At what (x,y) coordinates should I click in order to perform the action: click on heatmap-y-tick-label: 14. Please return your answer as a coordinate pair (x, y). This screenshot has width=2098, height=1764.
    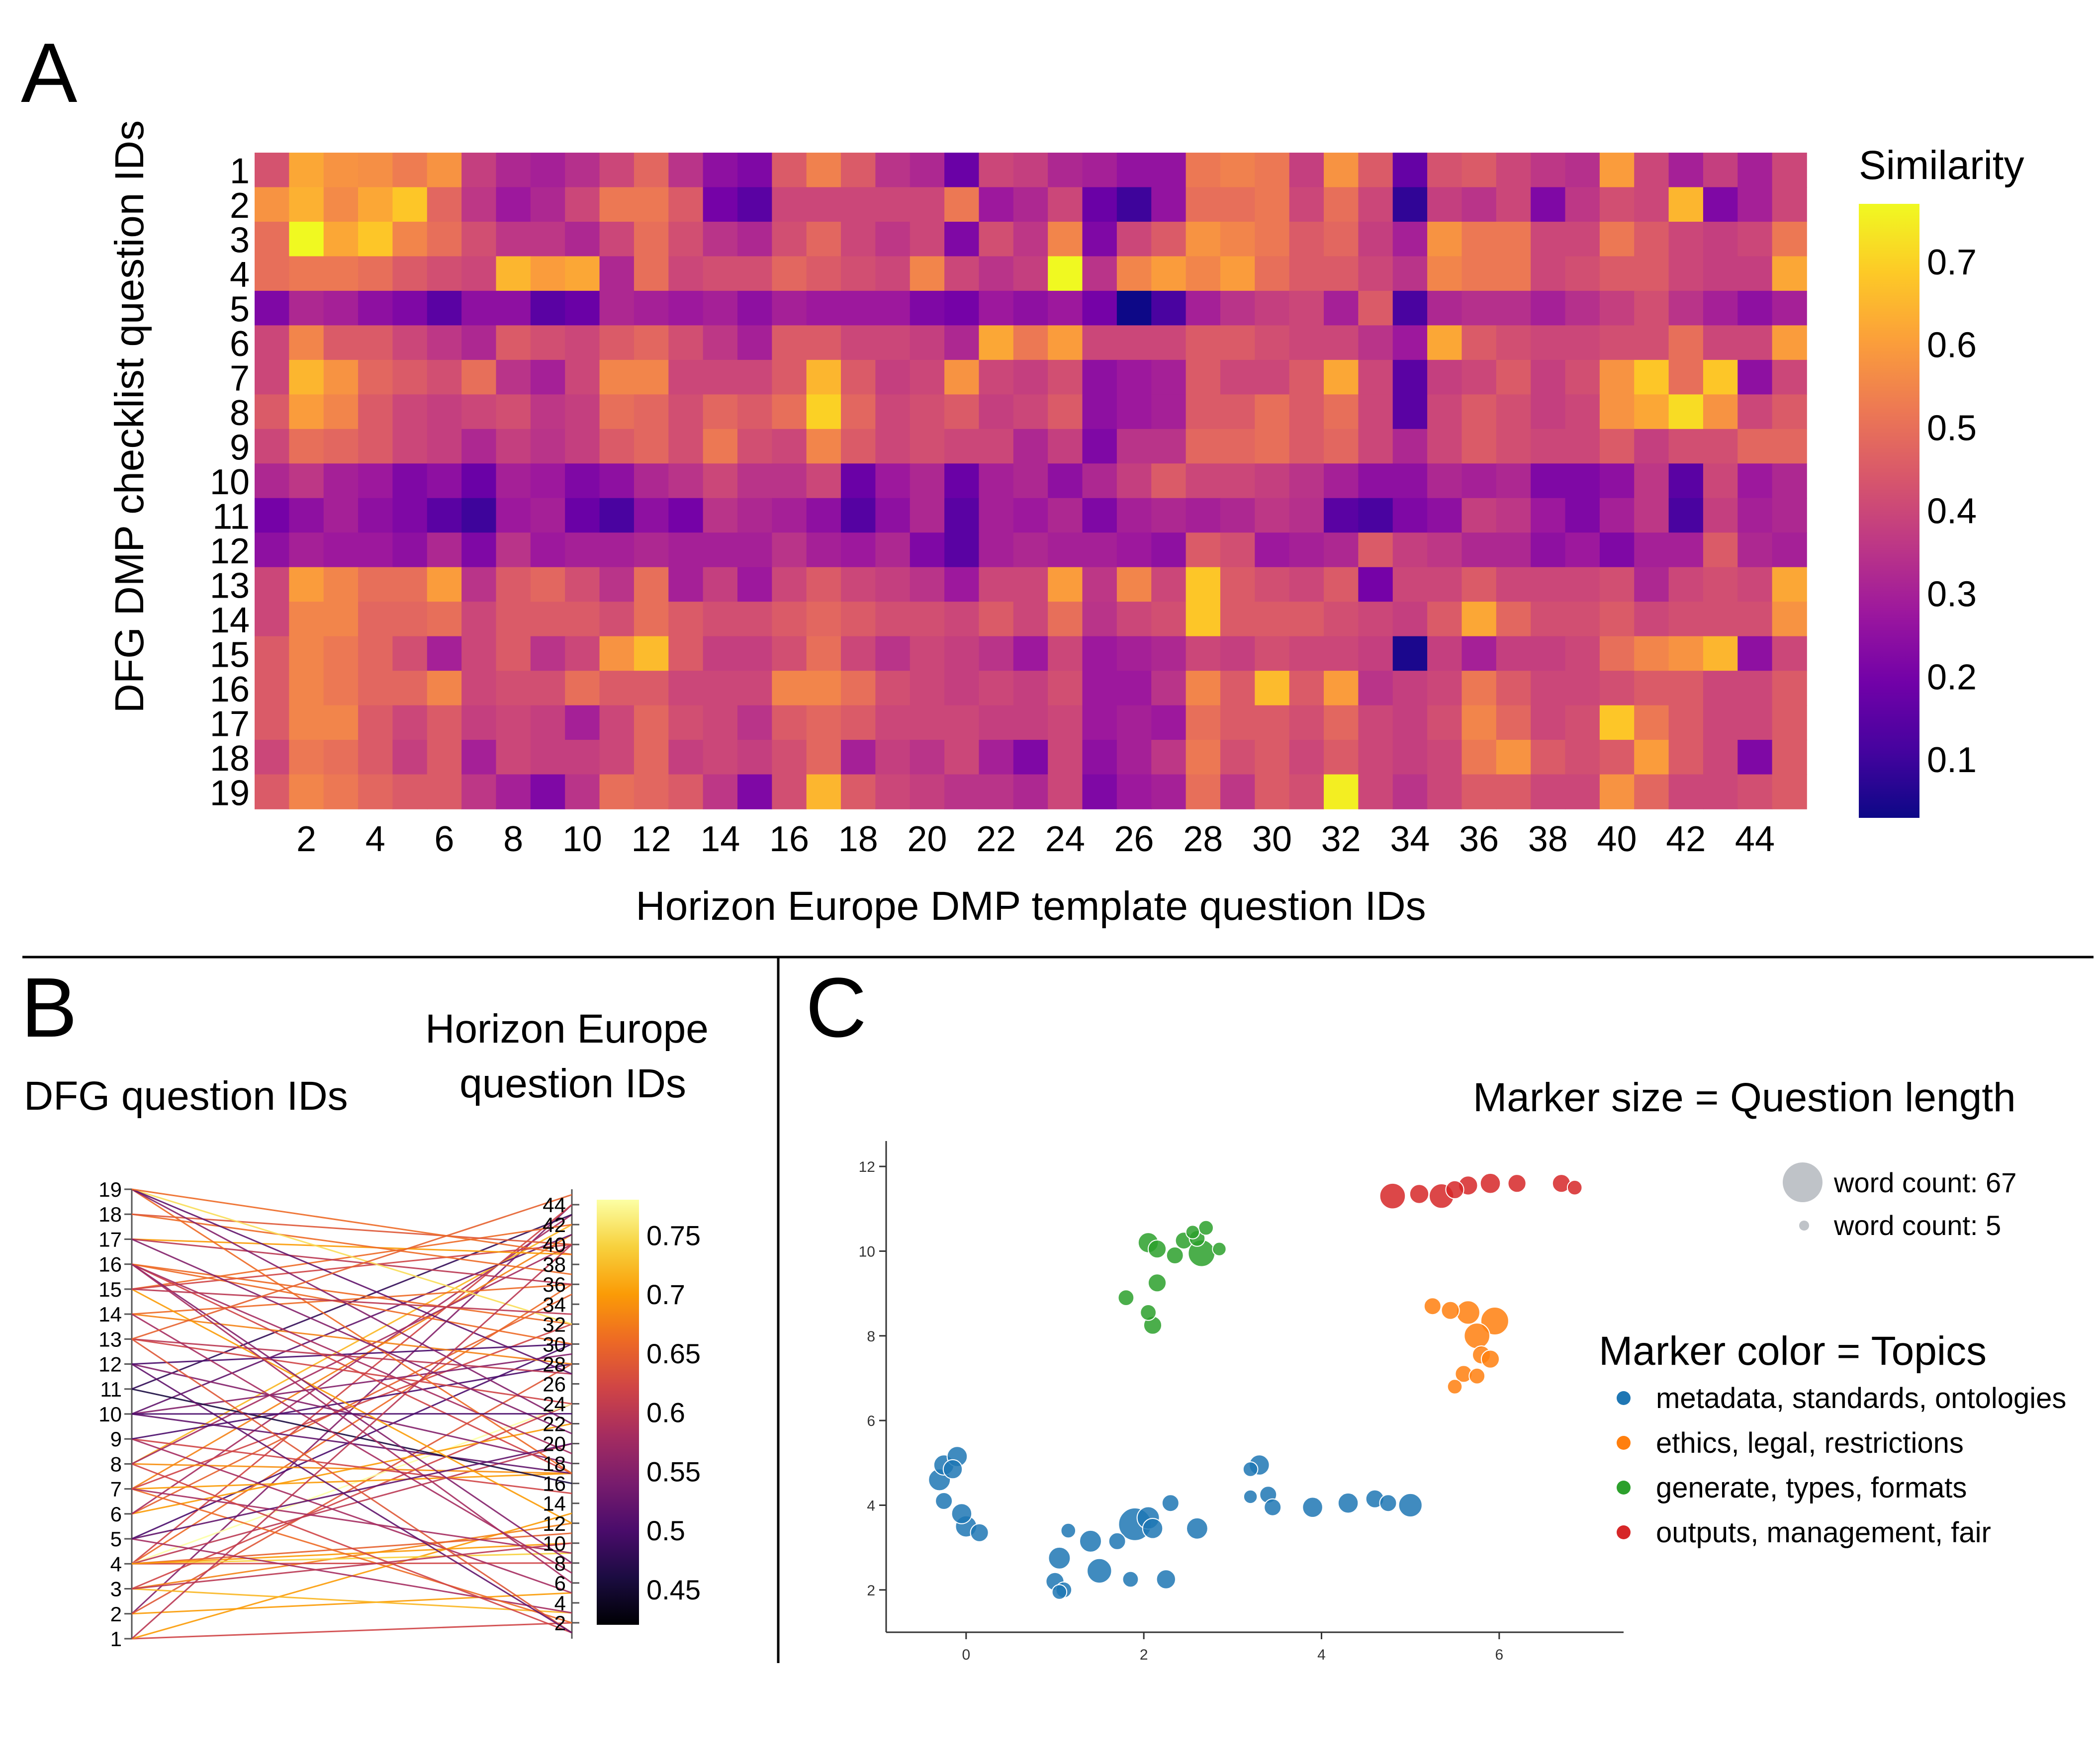
    Looking at the image, I should click on (230, 620).